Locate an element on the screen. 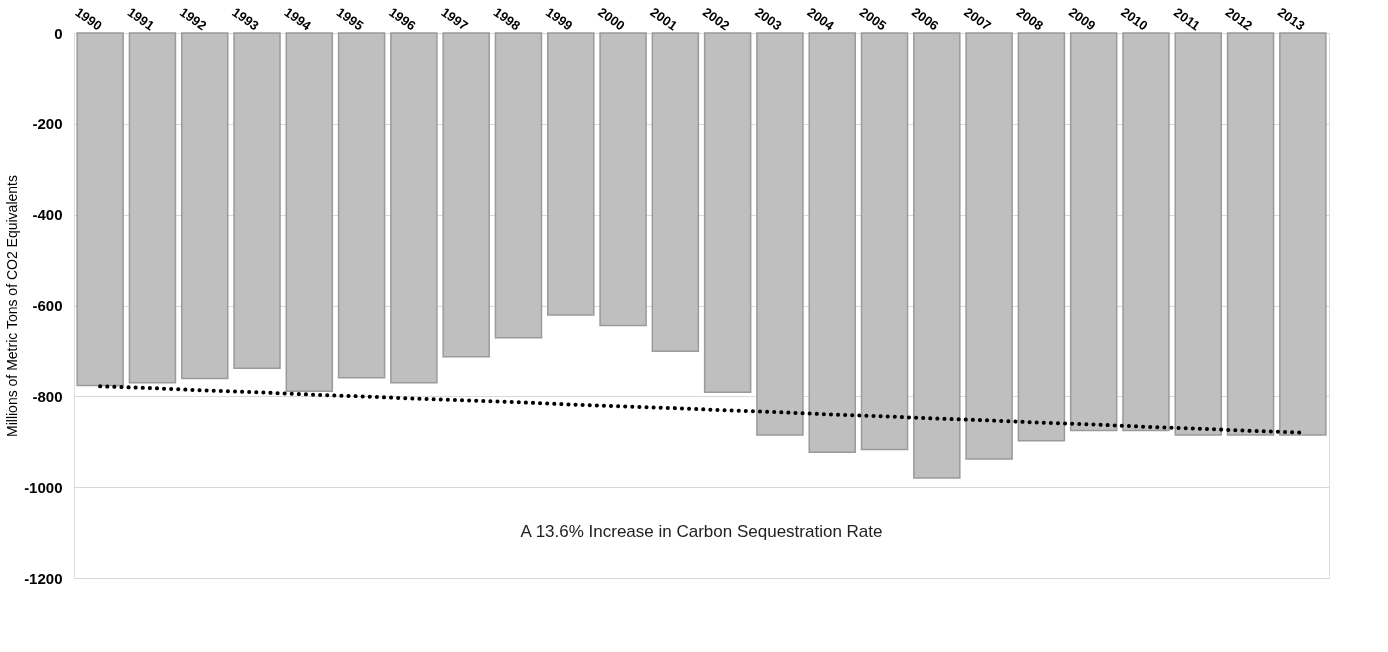 Image resolution: width=1388 pixels, height=652 pixels. y-tick-label: -600 is located at coordinates (47, 305).